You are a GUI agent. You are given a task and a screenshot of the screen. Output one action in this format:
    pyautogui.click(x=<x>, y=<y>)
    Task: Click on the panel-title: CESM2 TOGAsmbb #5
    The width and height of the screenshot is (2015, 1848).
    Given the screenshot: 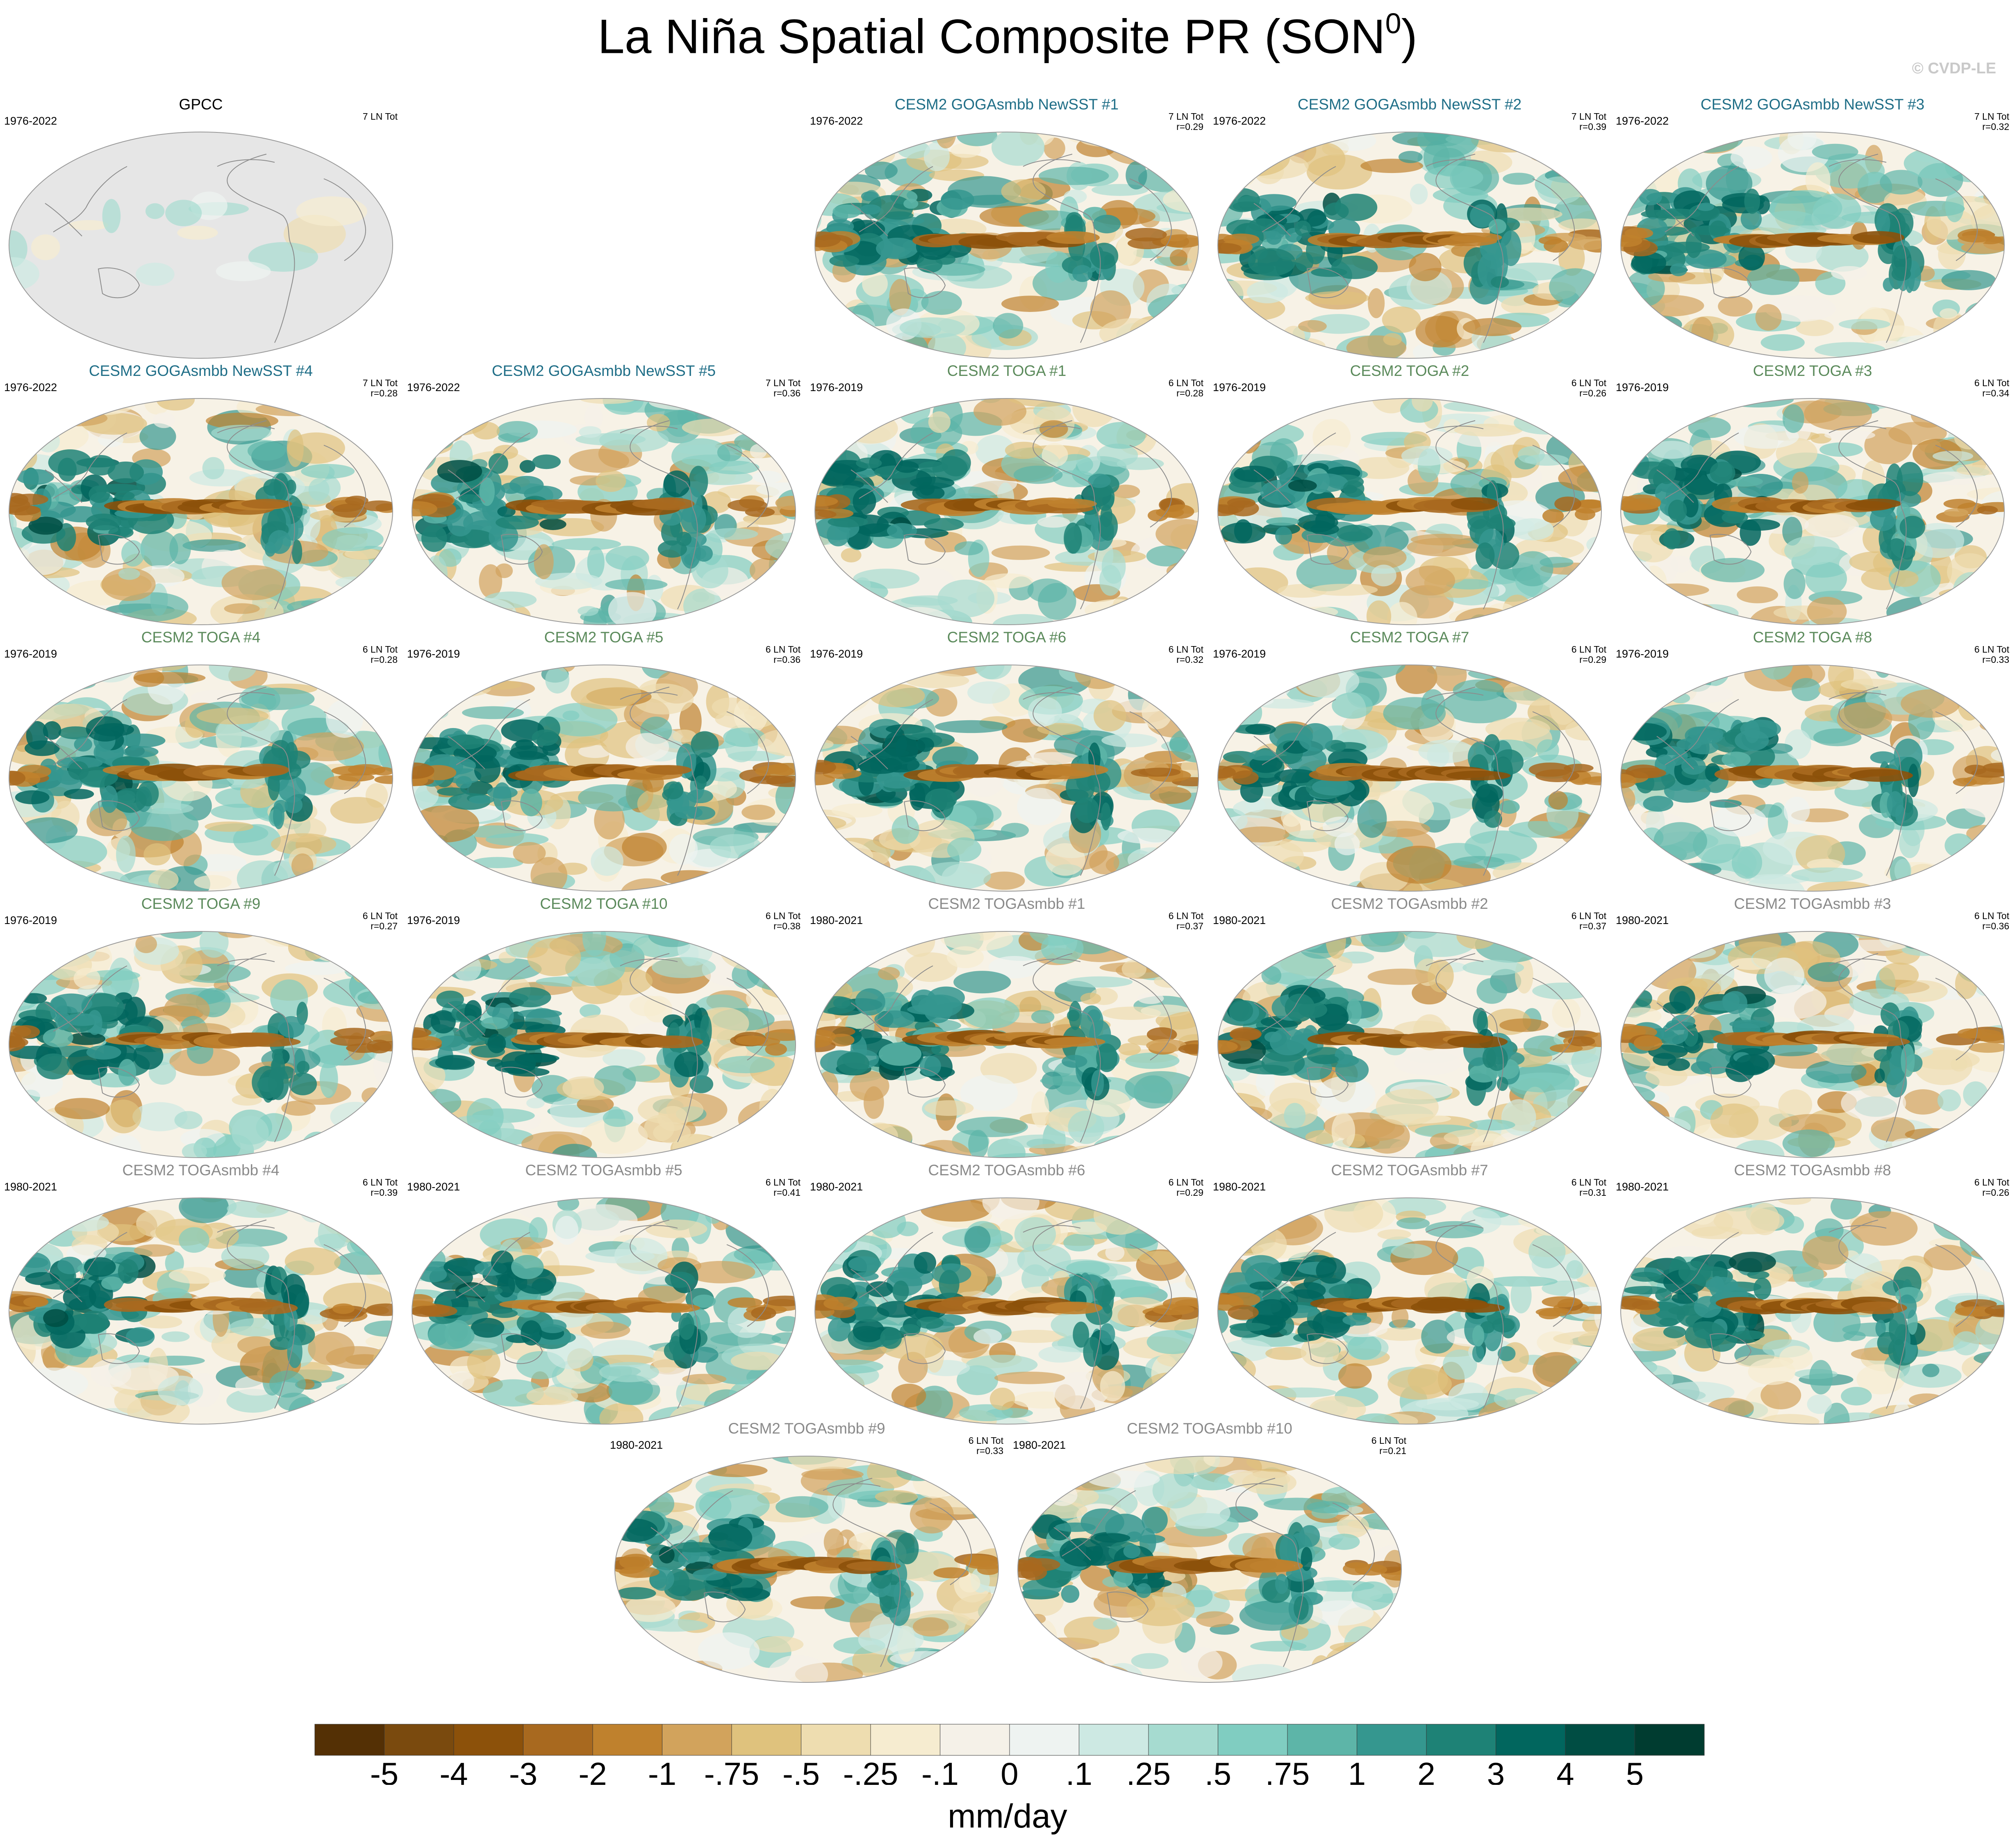 What is the action you would take?
    pyautogui.click(x=603, y=1170)
    